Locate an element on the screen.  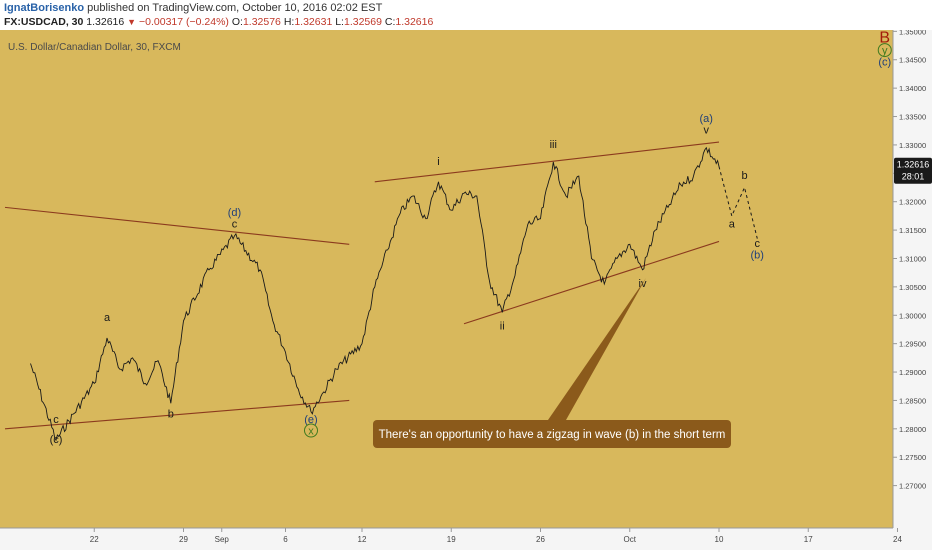
projection is located at coordinates (738, 202).